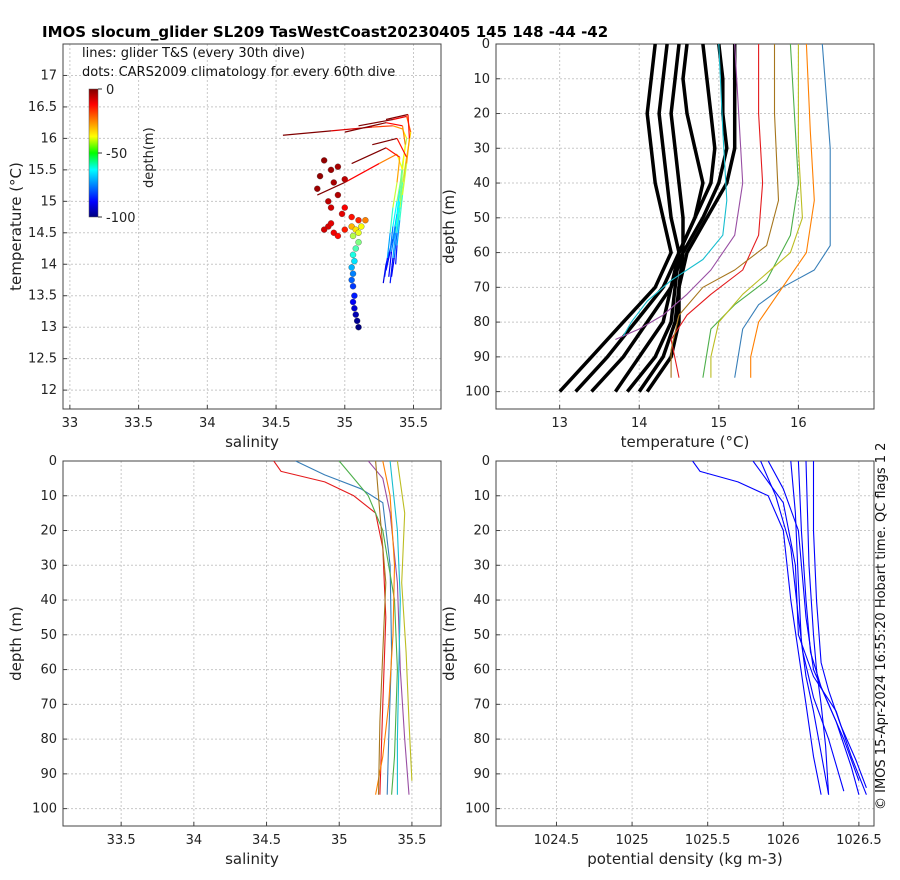 The height and width of the screenshot is (880, 900). What do you see at coordinates (48, 390) in the screenshot?
I see `y-tick-label: 12` at bounding box center [48, 390].